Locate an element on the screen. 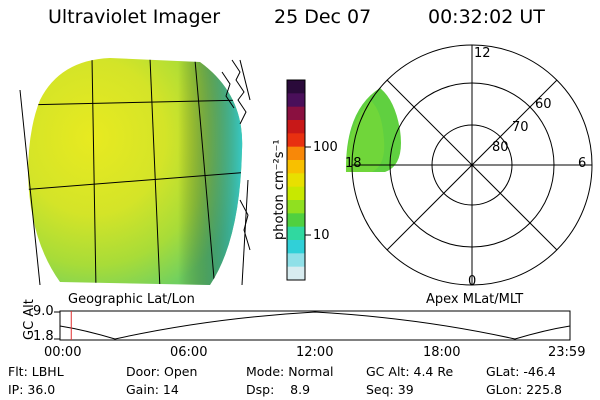  colorbar is located at coordinates (298, 180).